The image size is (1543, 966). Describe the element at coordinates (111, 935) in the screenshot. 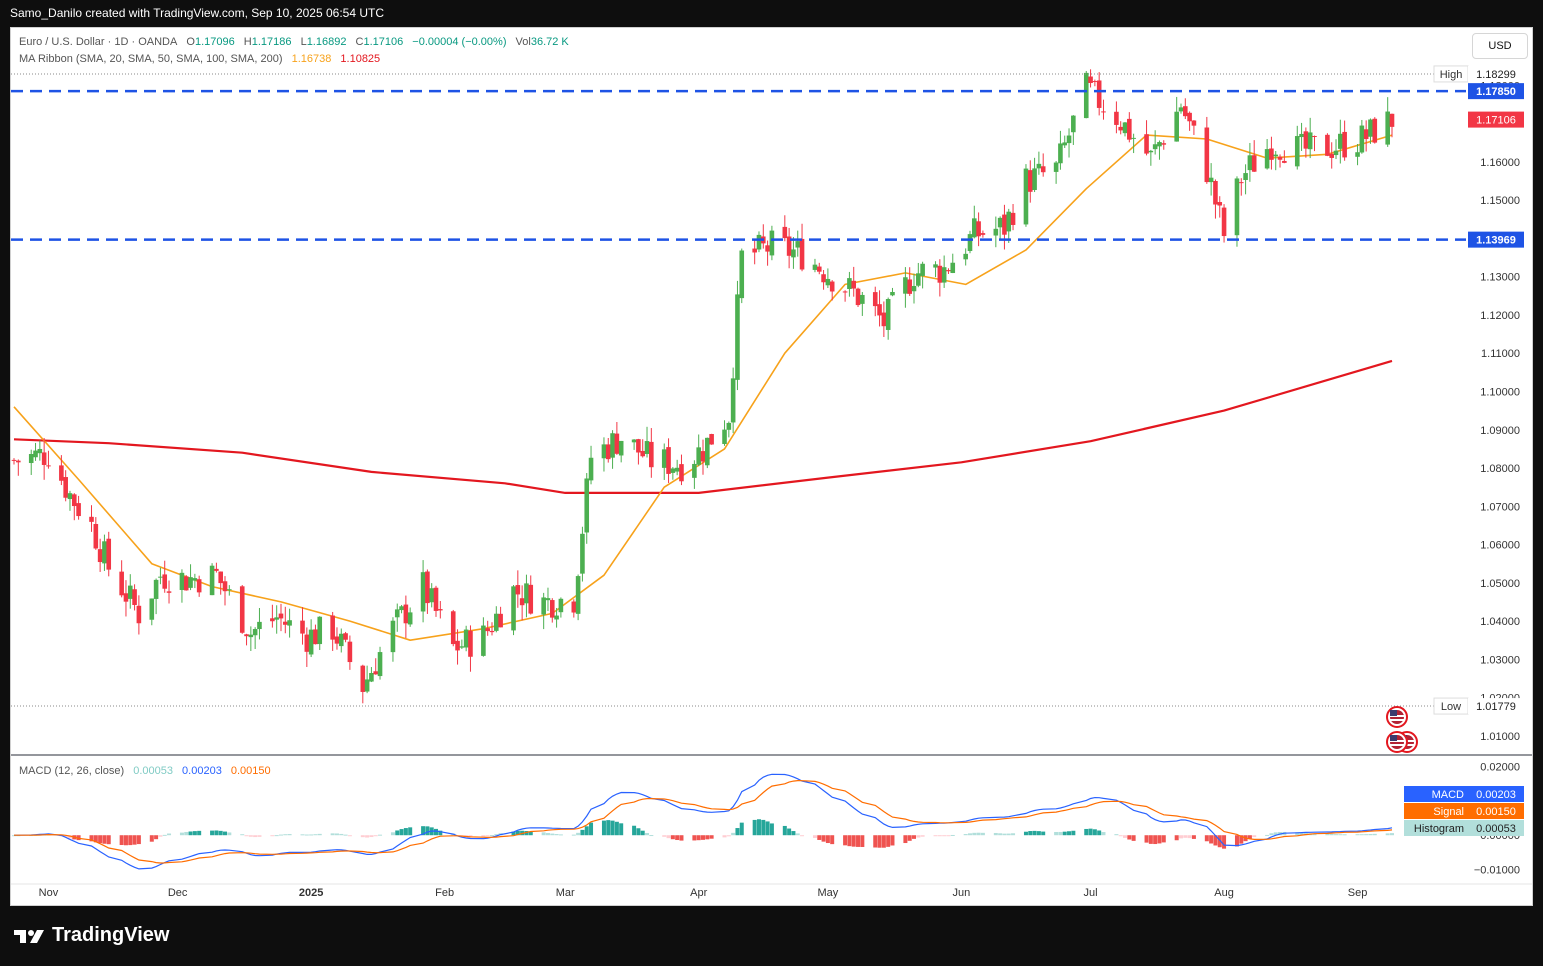

I see `brand-name: TradingView` at that location.